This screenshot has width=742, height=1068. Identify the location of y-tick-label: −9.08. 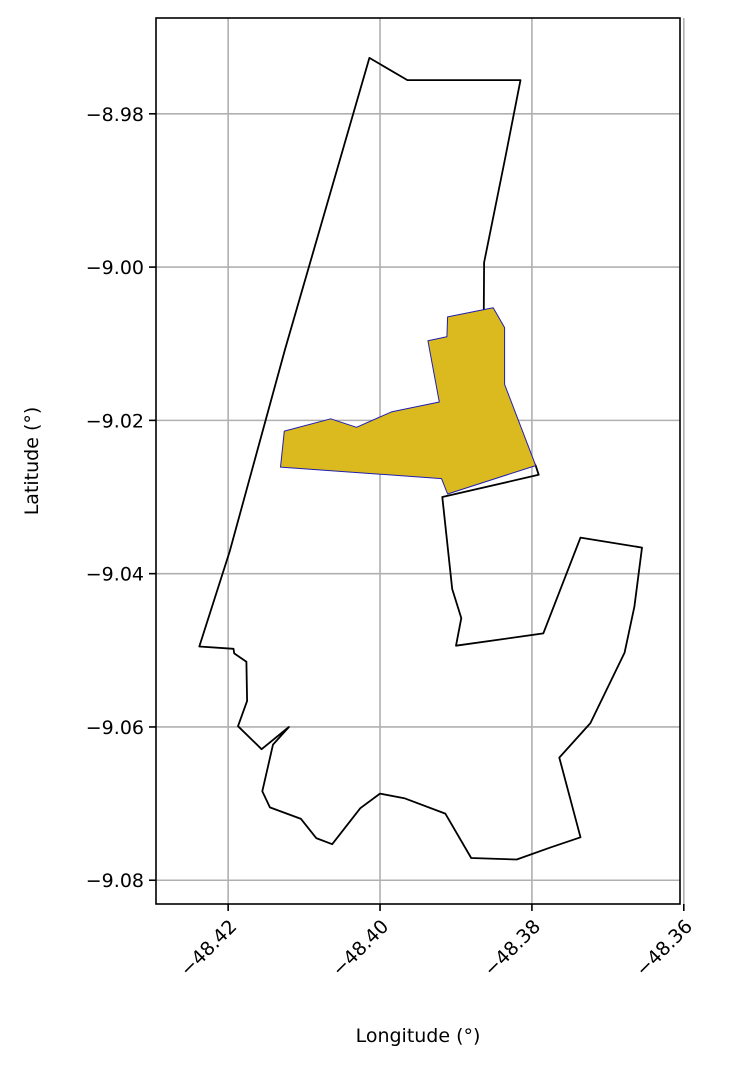
(115, 881).